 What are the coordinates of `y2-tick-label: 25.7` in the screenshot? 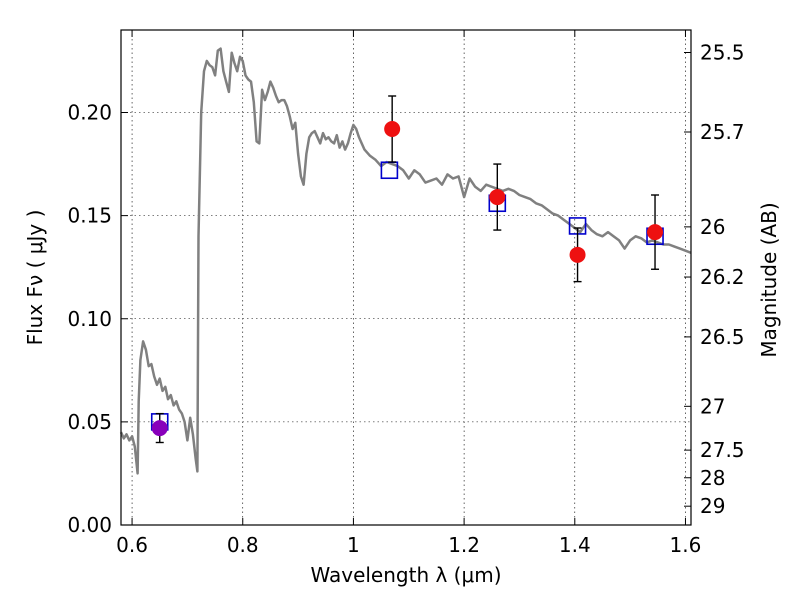 It's located at (722, 132).